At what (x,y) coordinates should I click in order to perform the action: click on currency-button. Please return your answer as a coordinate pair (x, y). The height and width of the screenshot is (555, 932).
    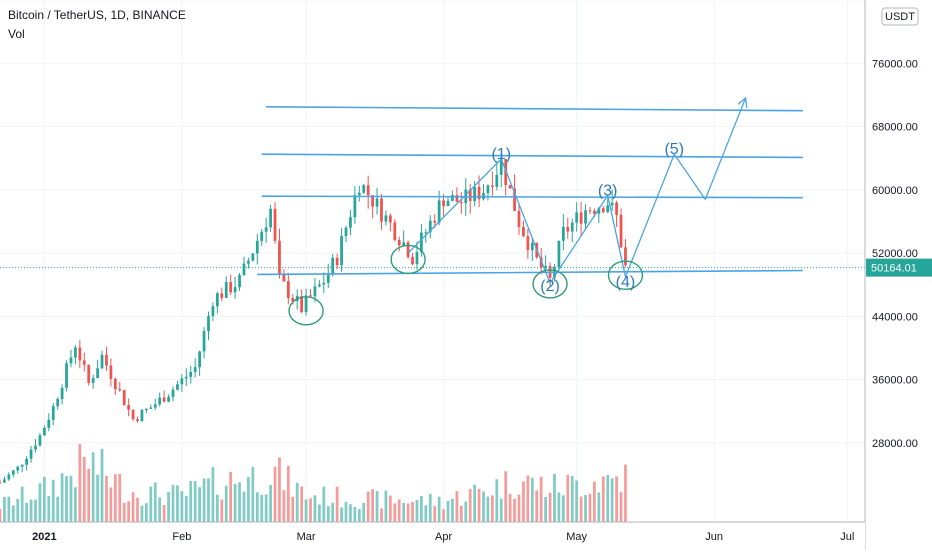
    Looking at the image, I should click on (900, 16).